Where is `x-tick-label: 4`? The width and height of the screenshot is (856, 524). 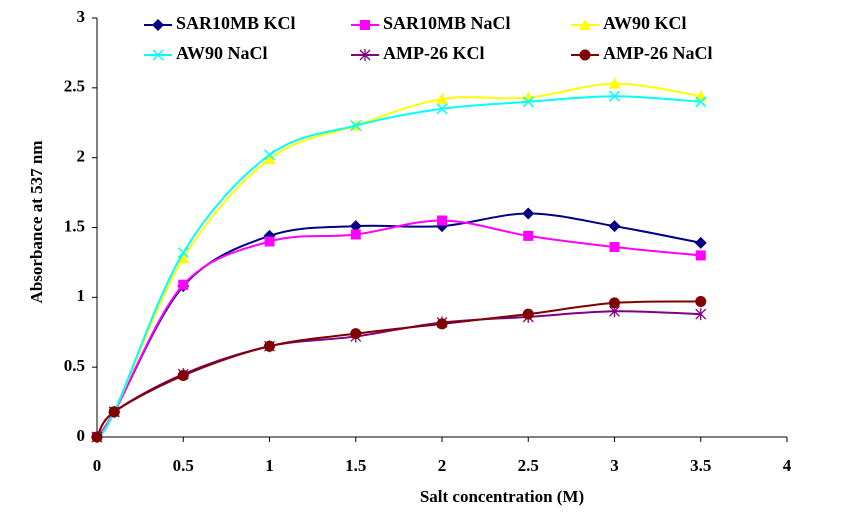 x-tick-label: 4 is located at coordinates (787, 465).